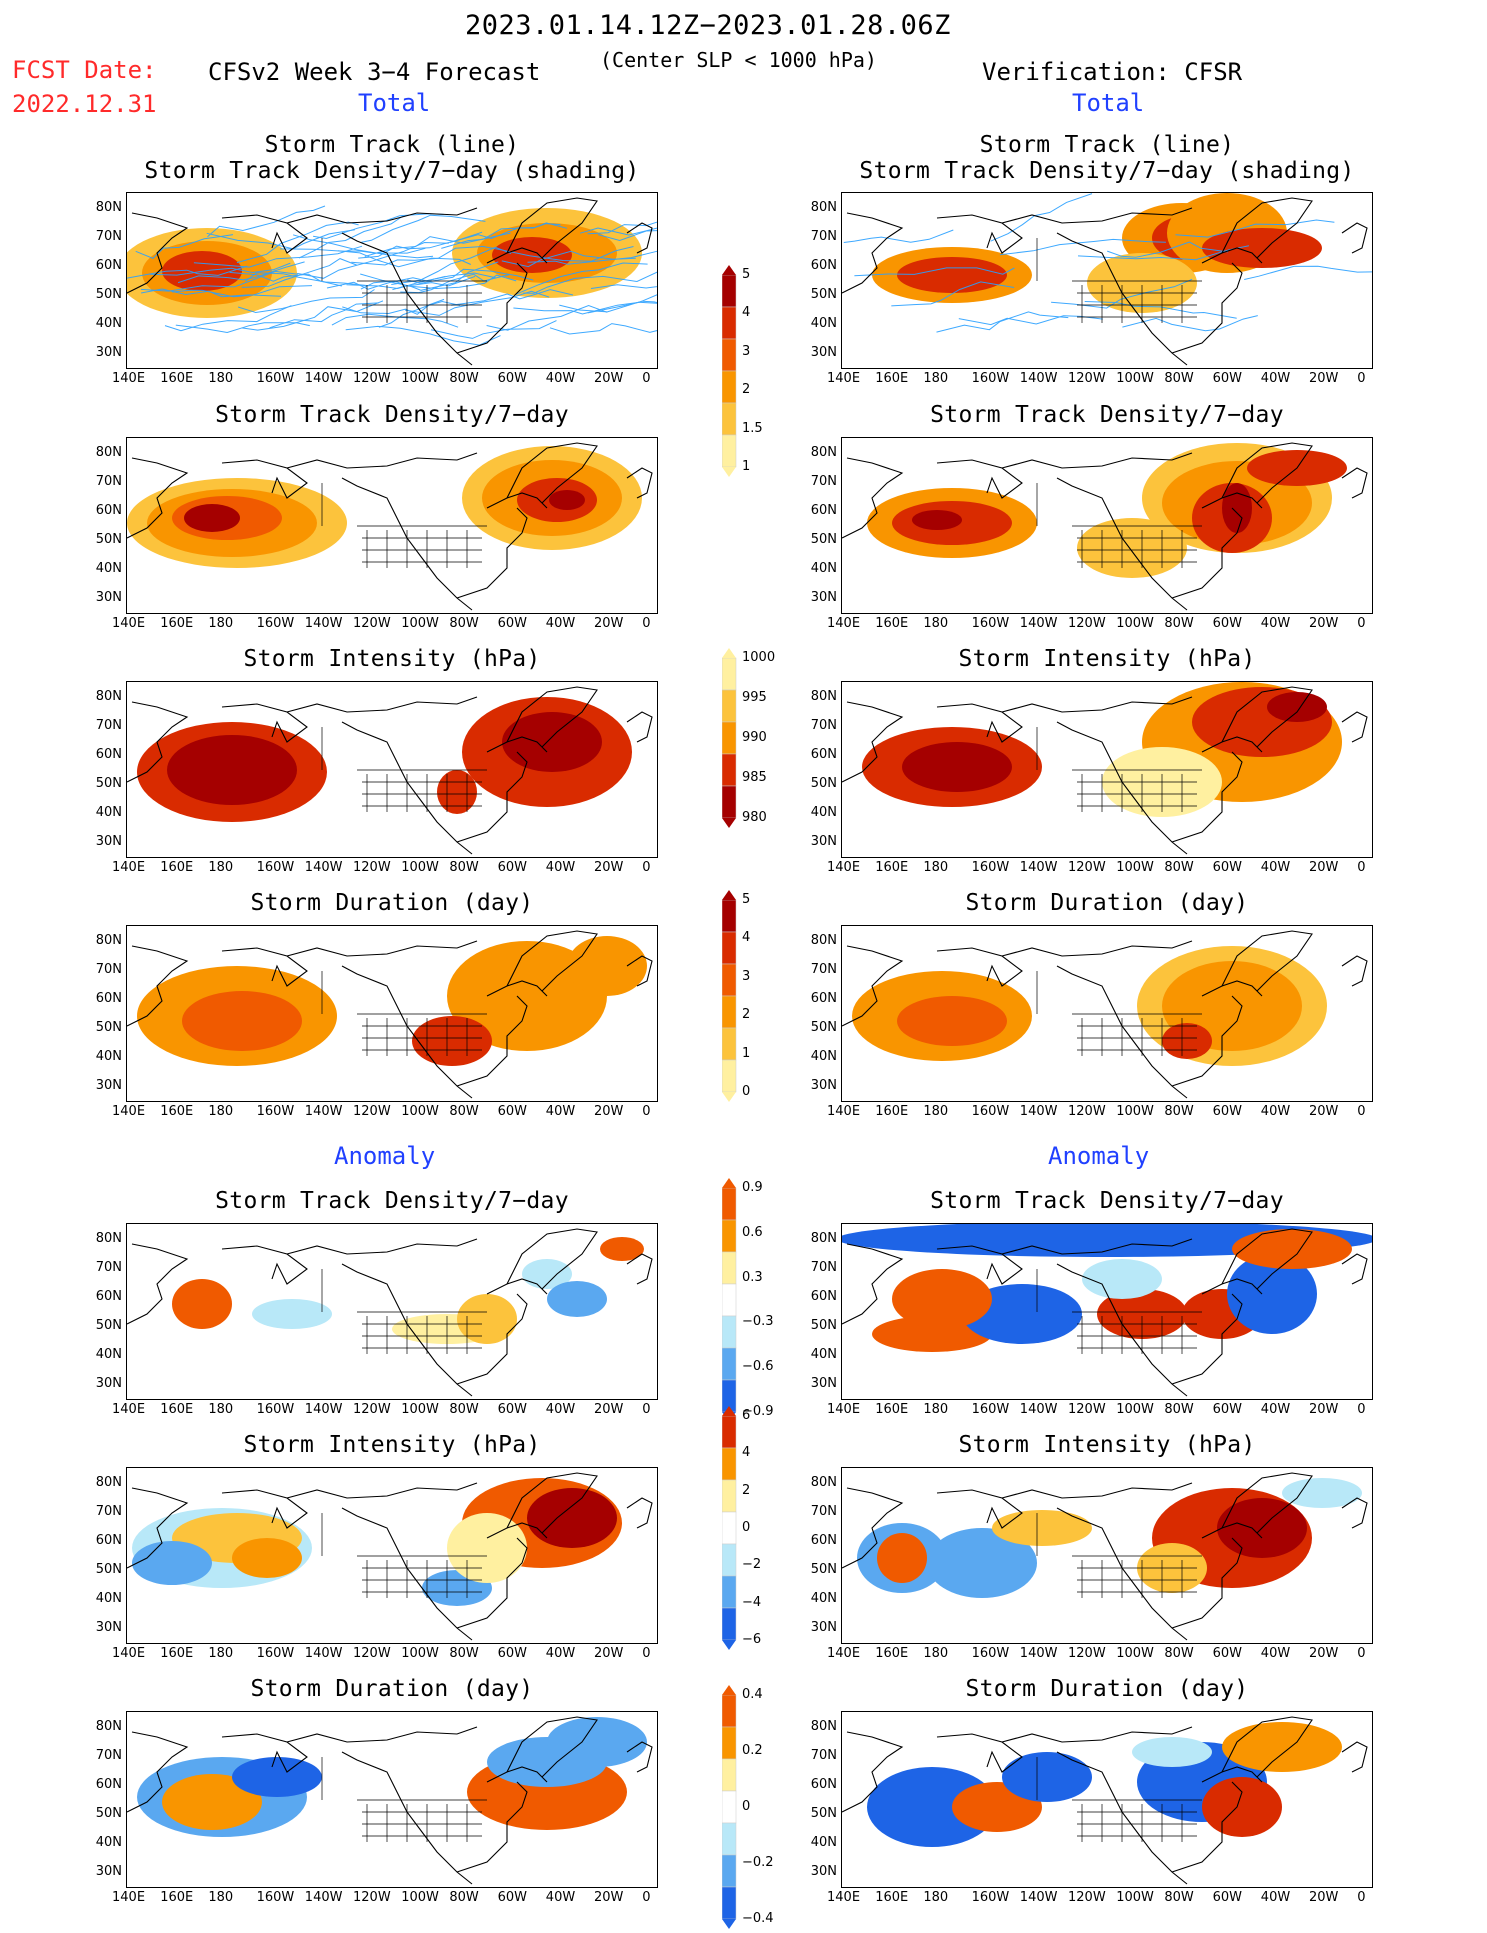 This screenshot has height=1933, width=1487. I want to click on lat-tick-label: 30N, so click(108, 841).